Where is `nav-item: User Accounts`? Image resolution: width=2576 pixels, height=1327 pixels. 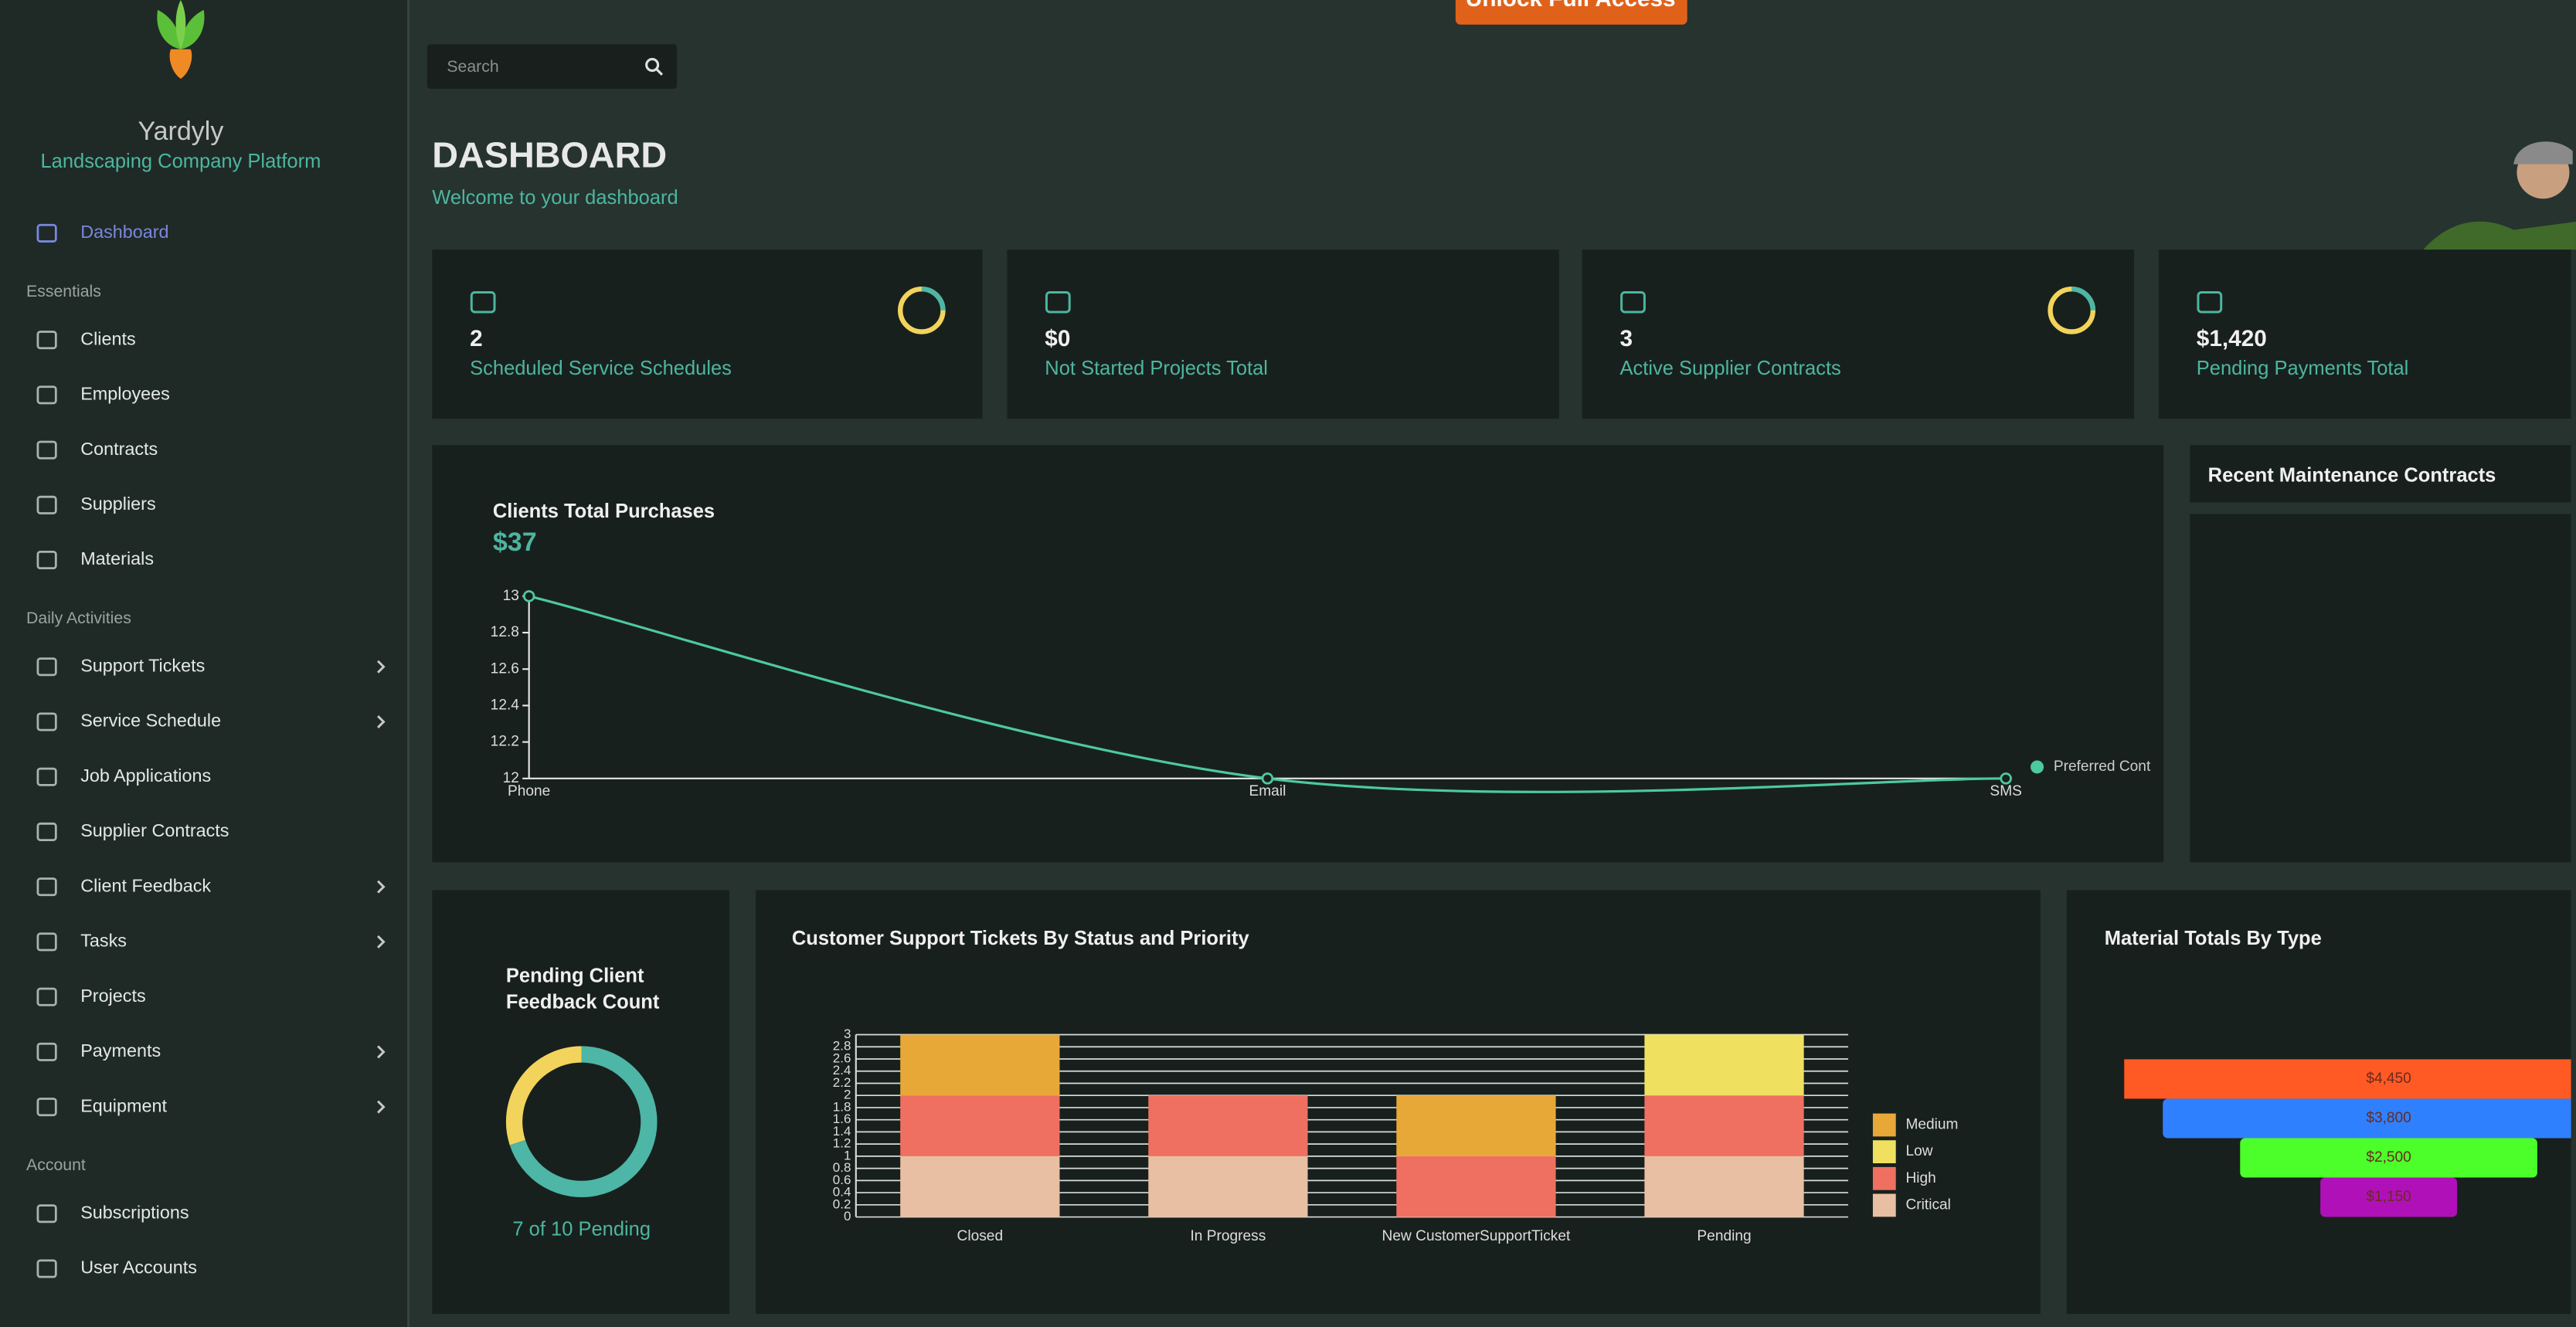 nav-item: User Accounts is located at coordinates (116, 1267).